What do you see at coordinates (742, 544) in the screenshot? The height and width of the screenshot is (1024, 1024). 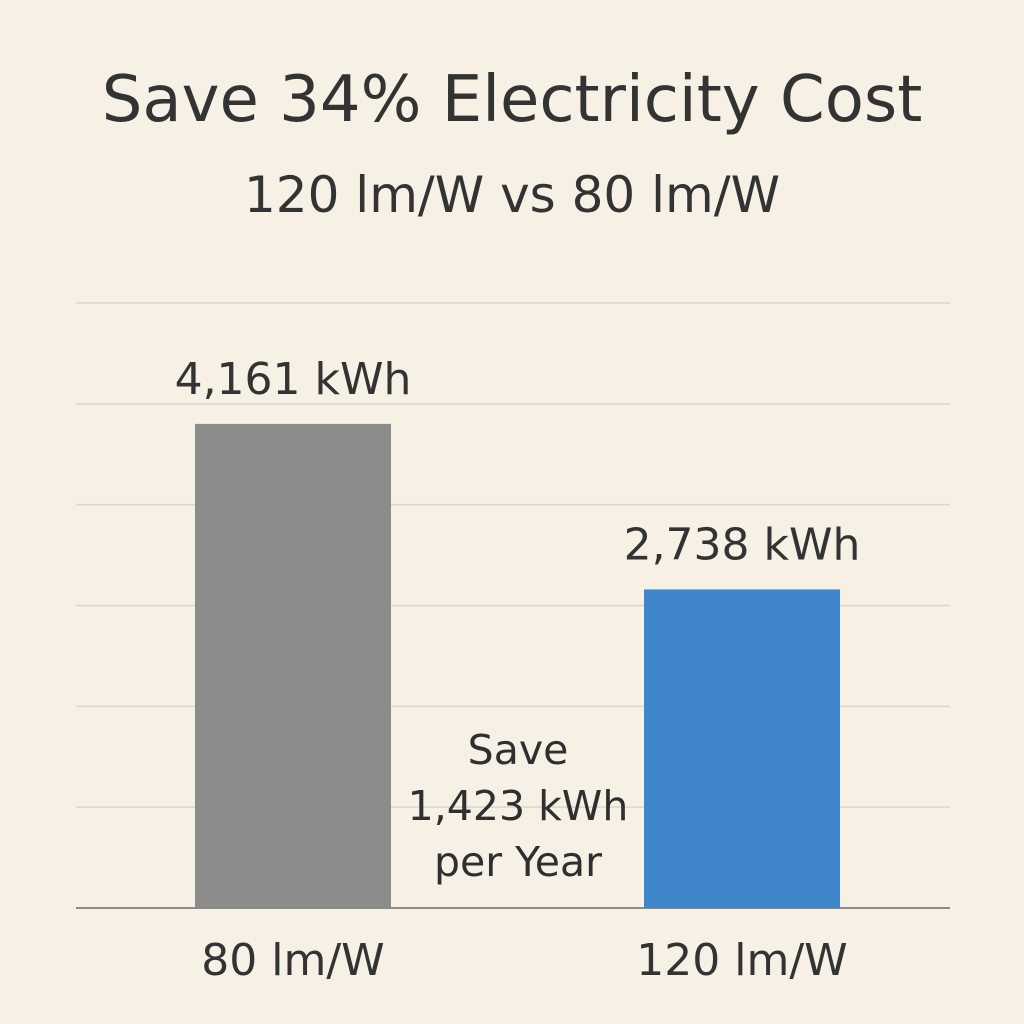 I see `value-label: 2,738 kWh` at bounding box center [742, 544].